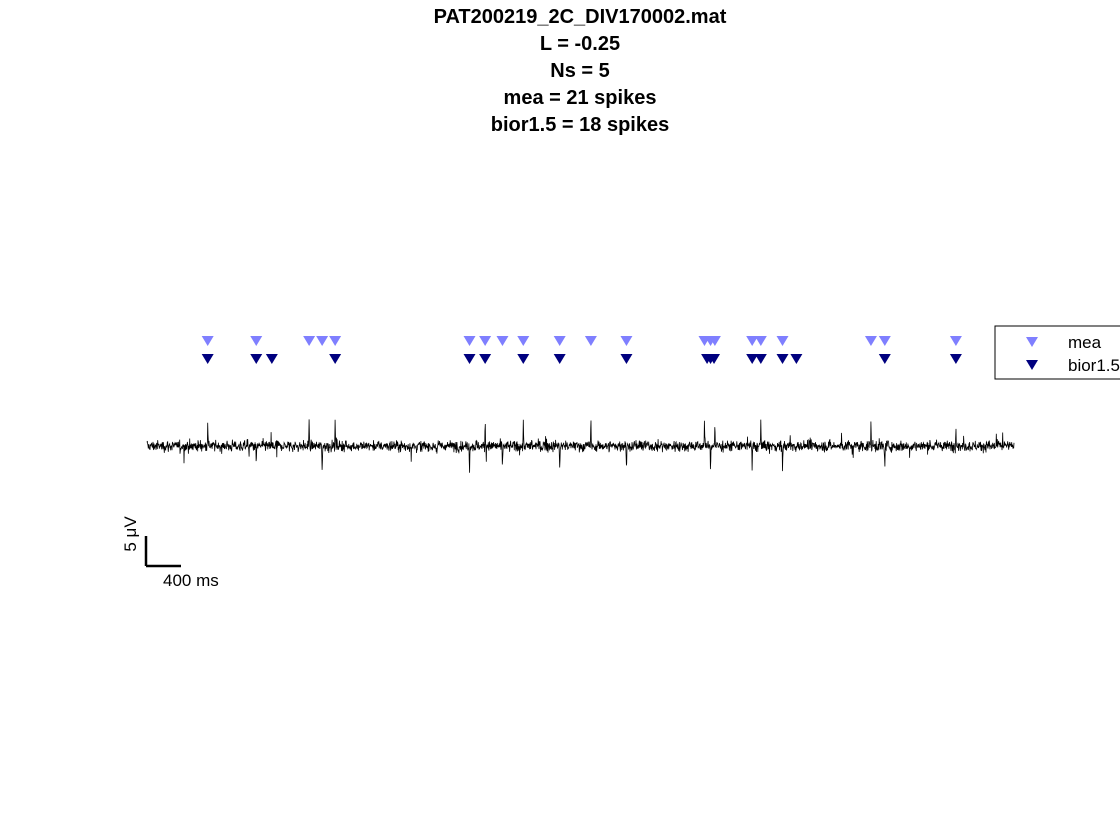 The height and width of the screenshot is (840, 1120). What do you see at coordinates (580, 17) in the screenshot?
I see `title-line-1: PAT200219_2C_DIV170002.mat` at bounding box center [580, 17].